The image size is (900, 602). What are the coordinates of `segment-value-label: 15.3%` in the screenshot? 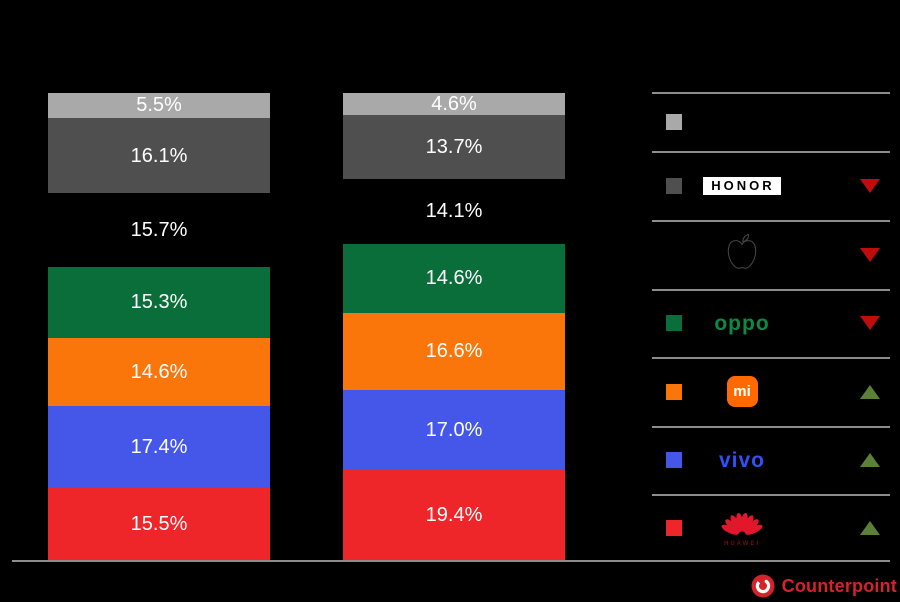 It's located at (159, 302).